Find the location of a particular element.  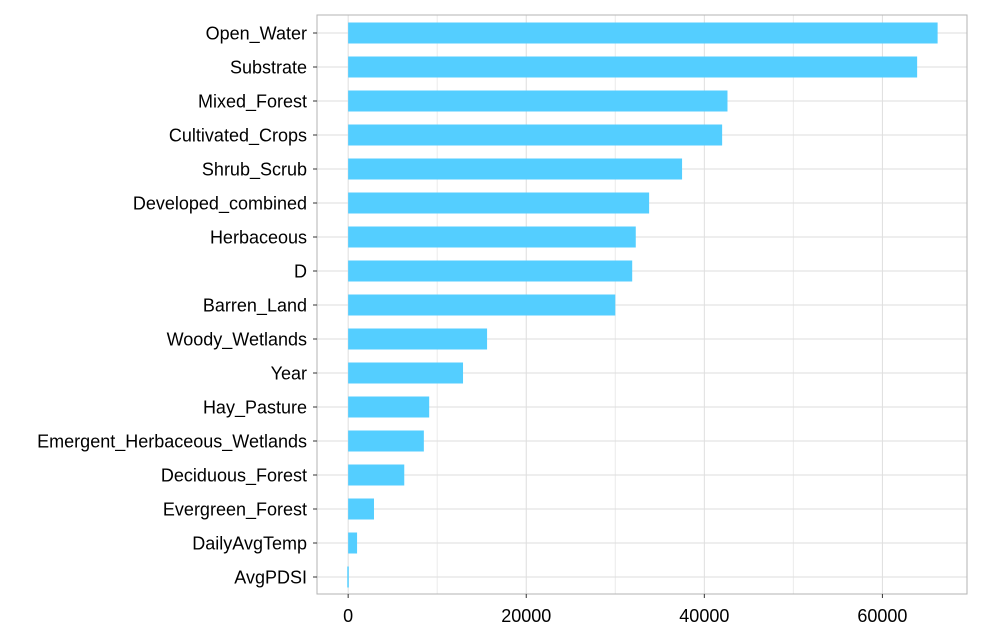

bar-emergent-herbaceous-wetlands is located at coordinates (386, 441).